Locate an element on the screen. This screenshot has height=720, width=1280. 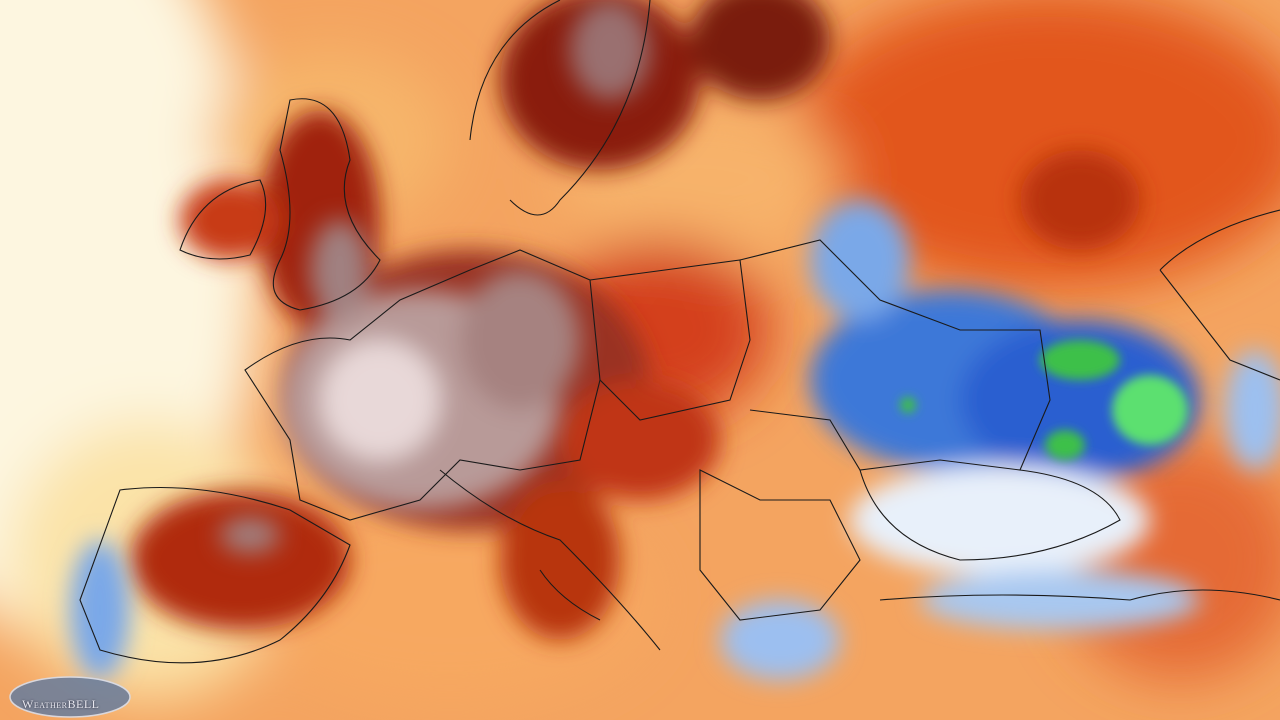
cold-core is located at coordinates (1044, 400).